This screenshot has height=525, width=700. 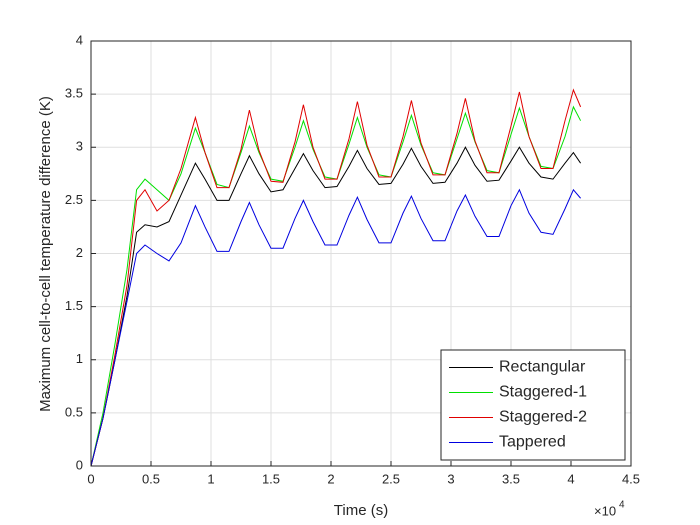 I want to click on legend-label: Staggered-1, so click(x=543, y=392).